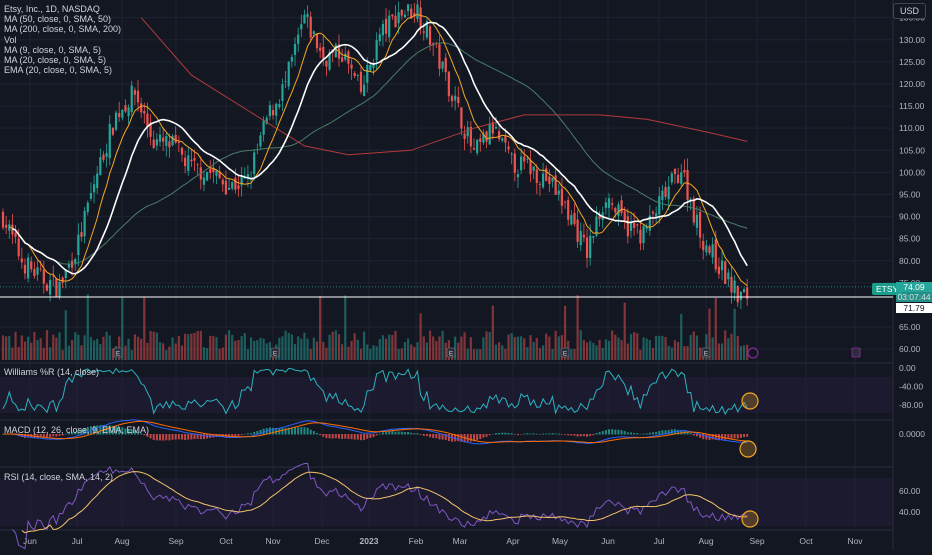 The height and width of the screenshot is (555, 932). Describe the element at coordinates (659, 541) in the screenshot. I see `x-tick-label: Jul` at that location.